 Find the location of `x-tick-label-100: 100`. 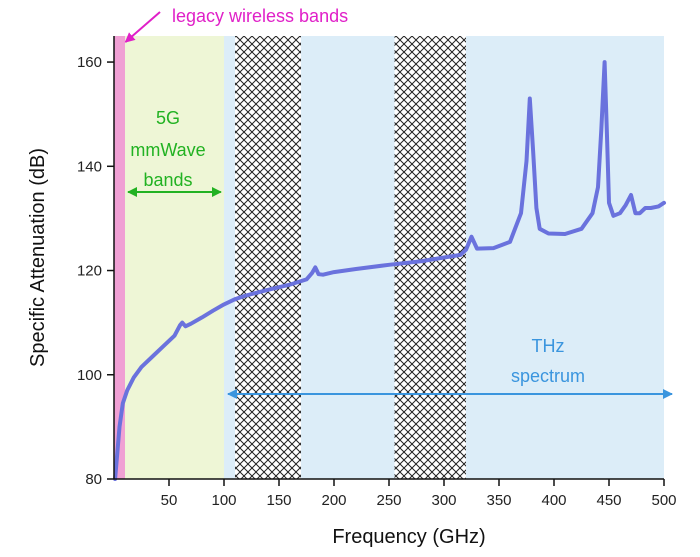

x-tick-label-100: 100 is located at coordinates (223, 500).